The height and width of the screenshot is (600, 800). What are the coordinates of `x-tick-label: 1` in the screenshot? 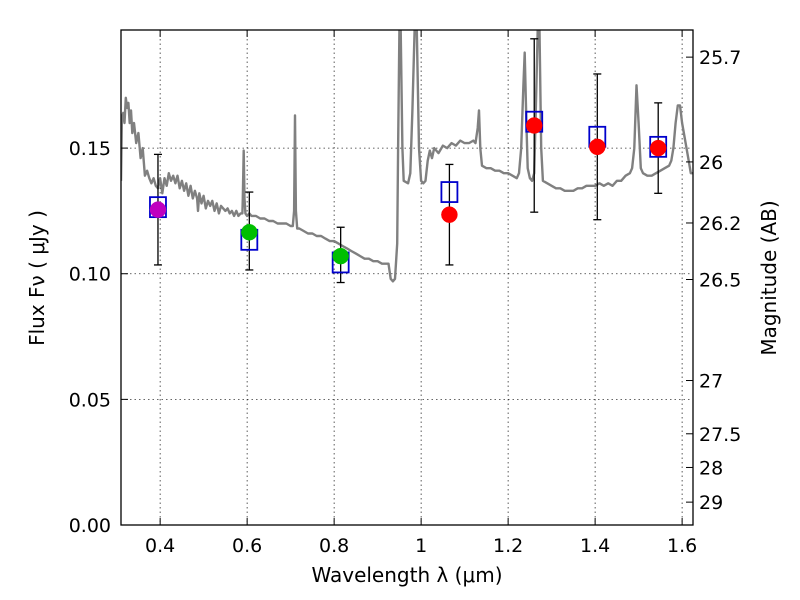 It's located at (421, 546).